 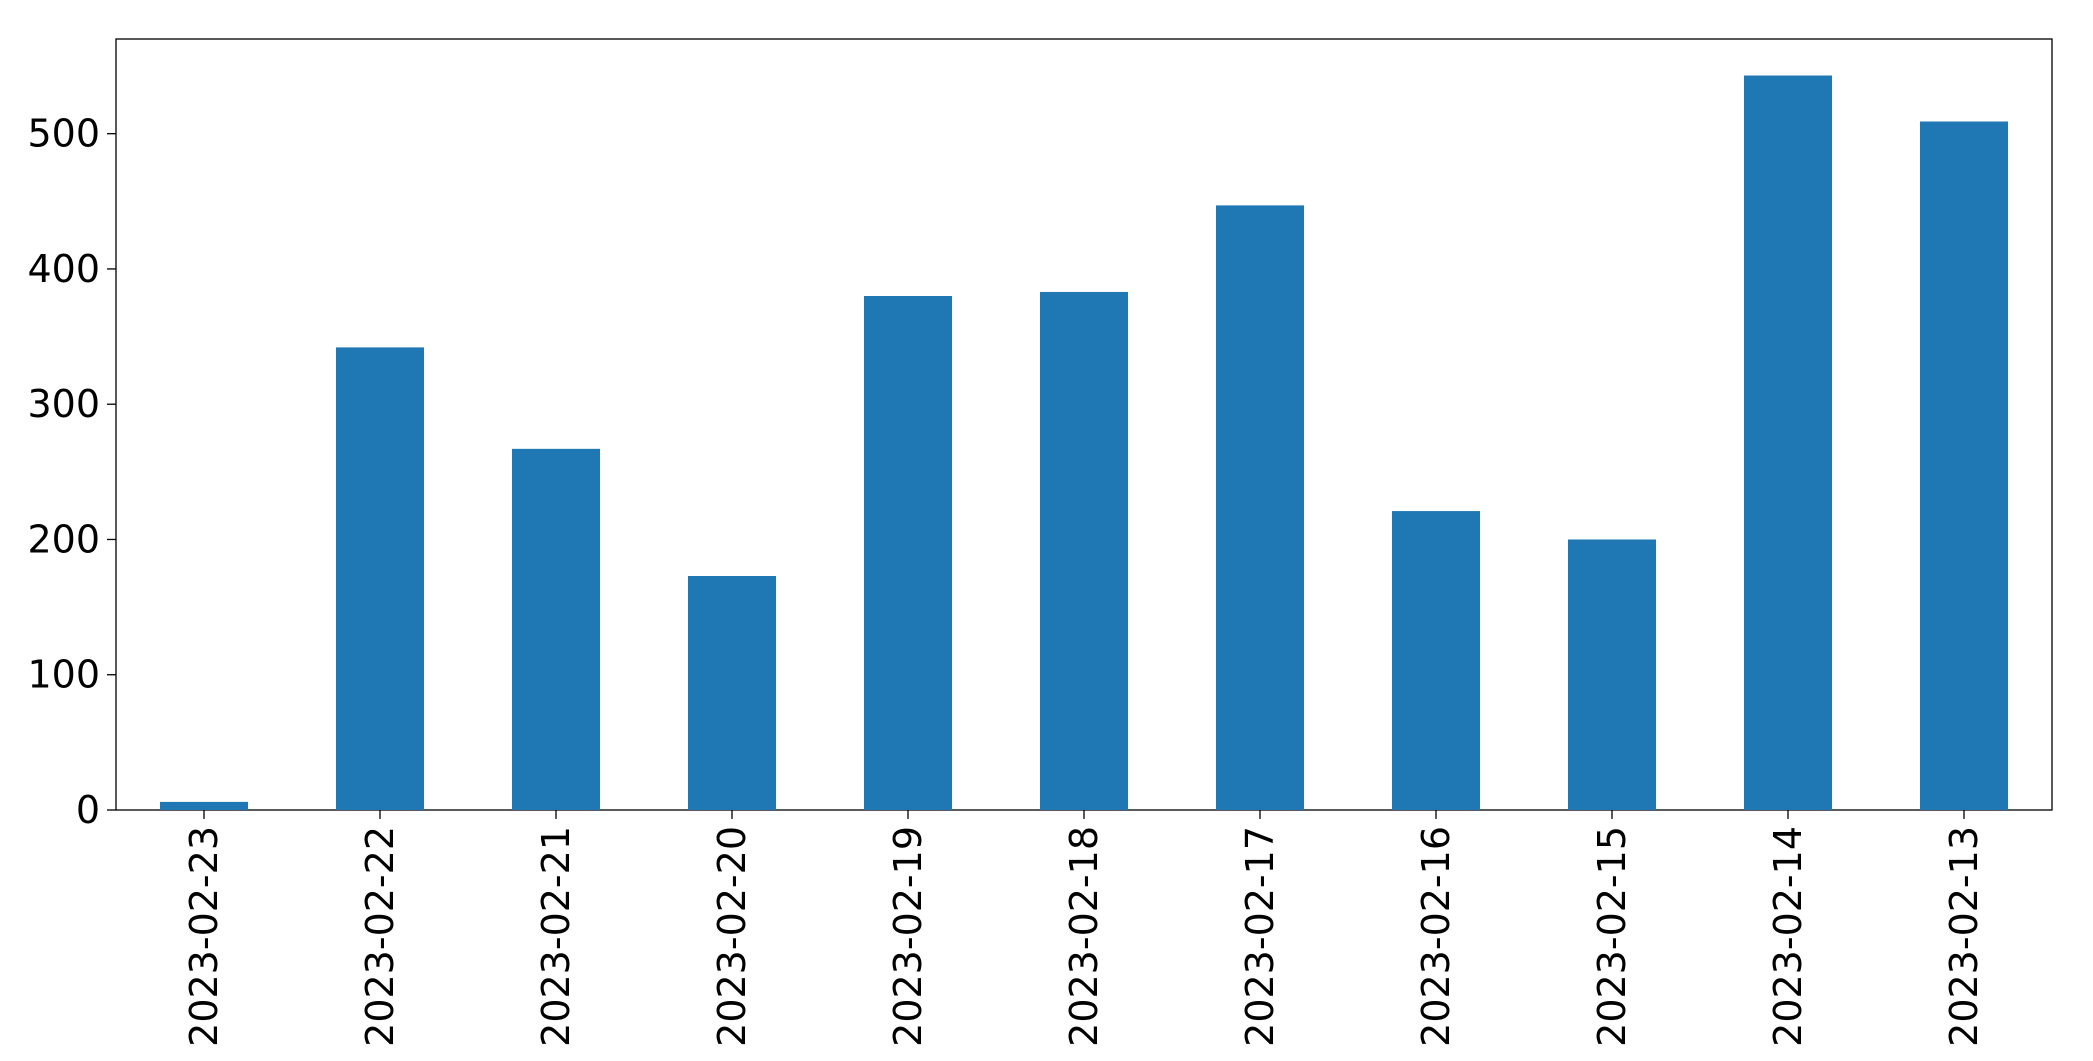 What do you see at coordinates (1612, 936) in the screenshot?
I see `x-tick-label: 2023-02-15` at bounding box center [1612, 936].